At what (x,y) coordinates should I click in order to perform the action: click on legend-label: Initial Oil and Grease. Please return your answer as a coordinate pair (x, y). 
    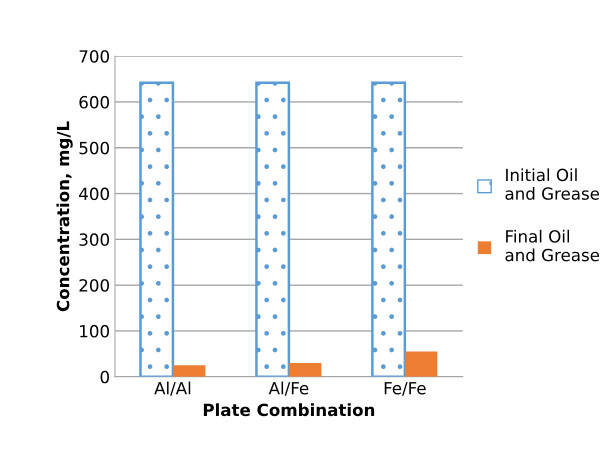
    Looking at the image, I should click on (552, 184).